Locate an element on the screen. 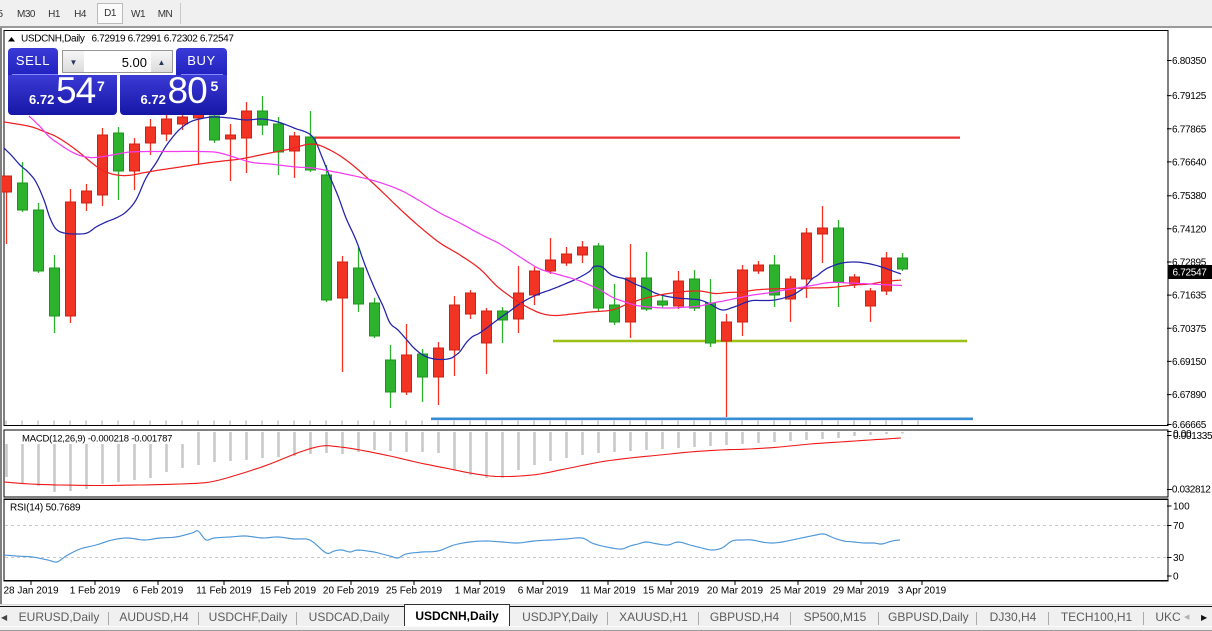 The width and height of the screenshot is (1212, 631). svg-text: 100 is located at coordinates (1181, 507).